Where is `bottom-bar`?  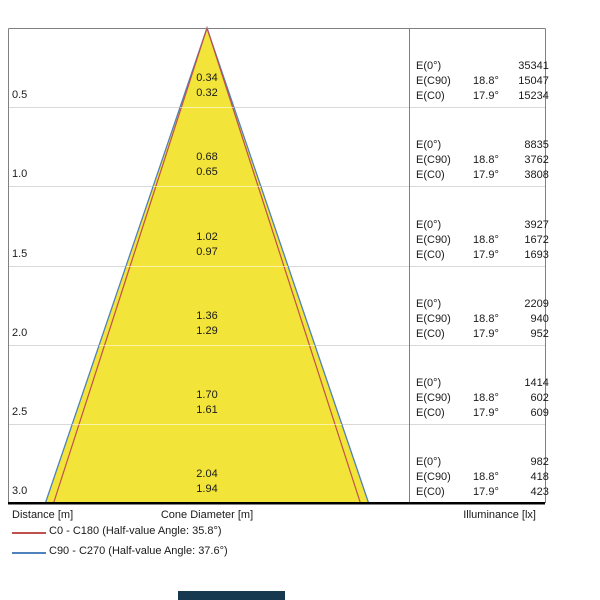
bottom-bar is located at coordinates (231, 595).